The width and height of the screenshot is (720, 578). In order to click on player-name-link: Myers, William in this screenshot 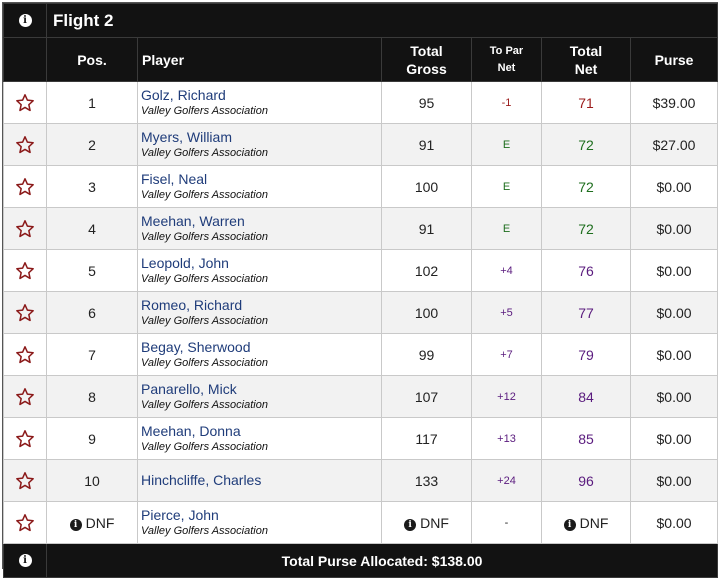, I will do `click(186, 136)`.